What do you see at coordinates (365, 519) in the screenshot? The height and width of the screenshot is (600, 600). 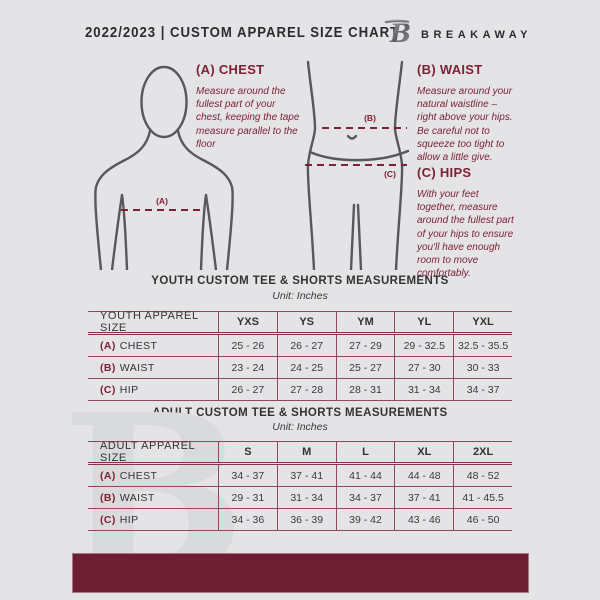 I see `table-cell: 39 - 42` at bounding box center [365, 519].